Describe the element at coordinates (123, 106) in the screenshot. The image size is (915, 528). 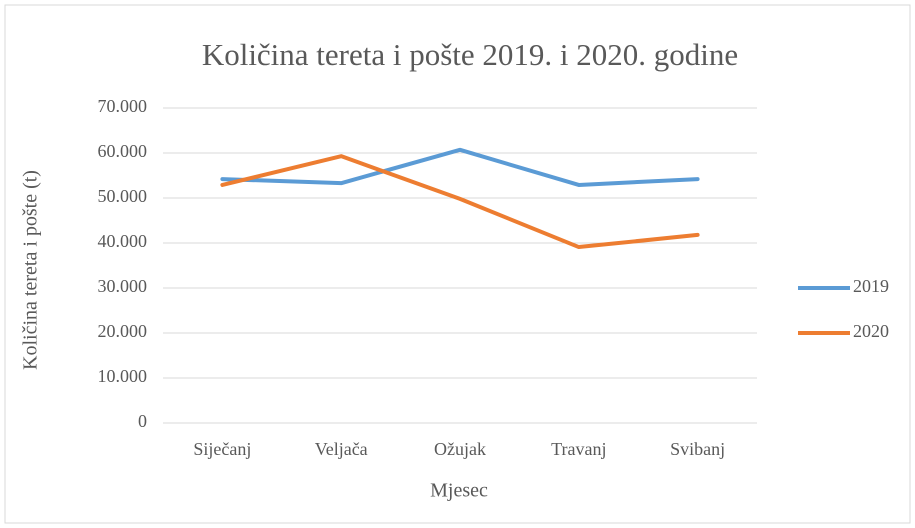
I see `y-tick-label: 70.000` at that location.